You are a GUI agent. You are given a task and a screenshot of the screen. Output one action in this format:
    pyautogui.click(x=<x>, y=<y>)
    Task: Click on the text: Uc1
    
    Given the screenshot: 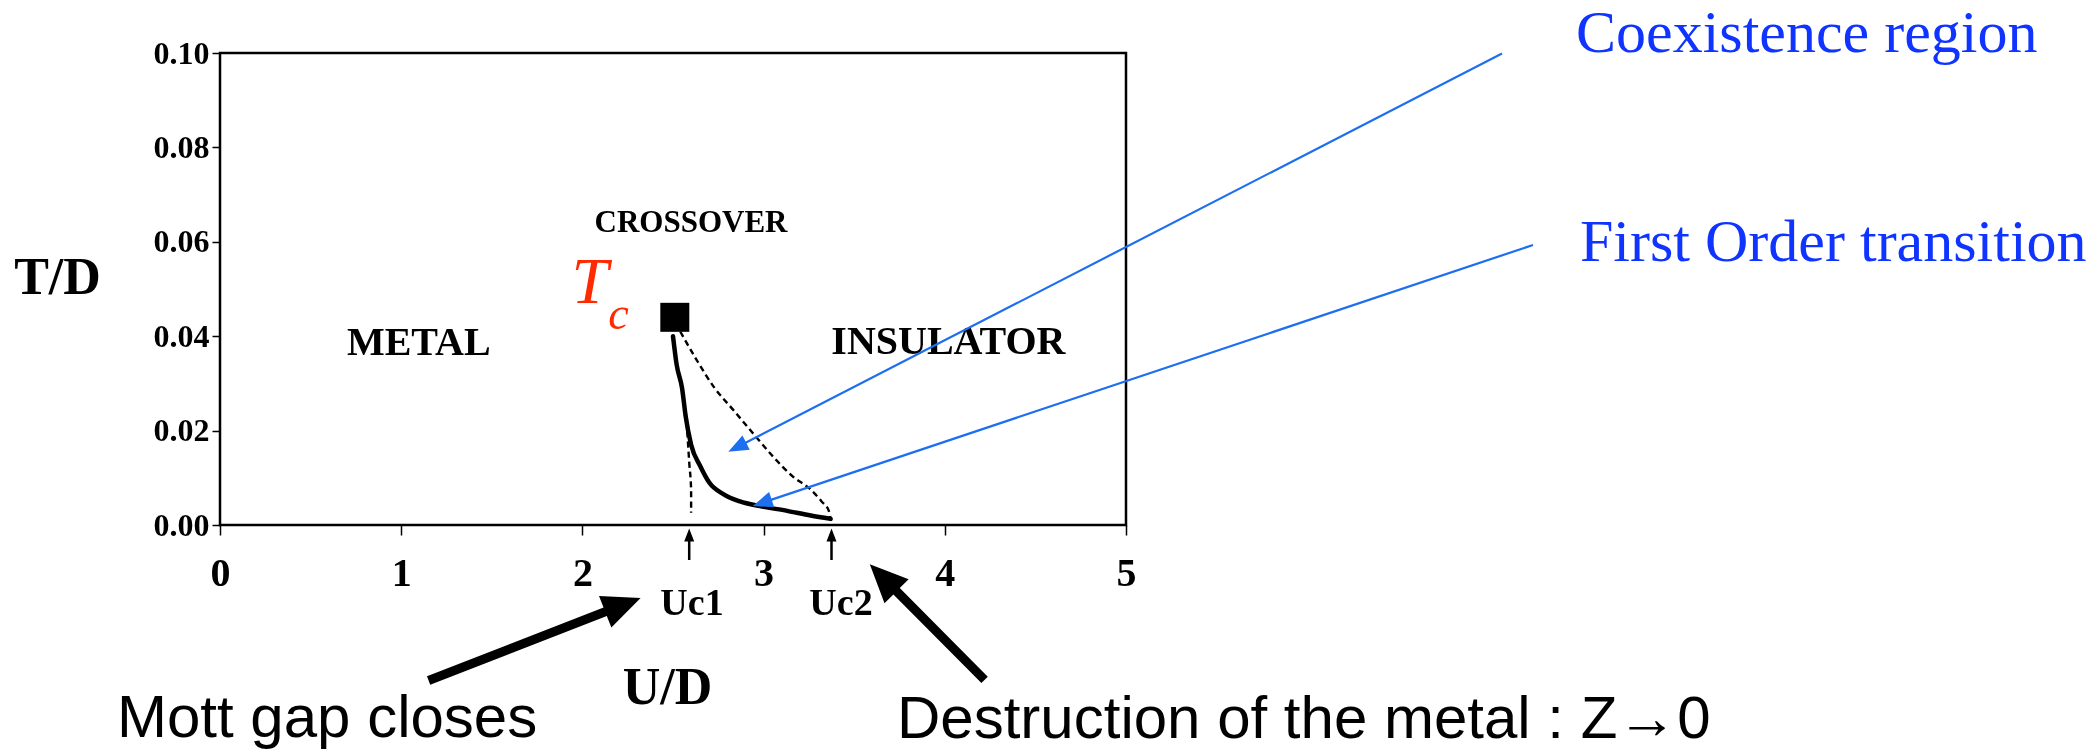 What is the action you would take?
    pyautogui.click(x=692, y=602)
    